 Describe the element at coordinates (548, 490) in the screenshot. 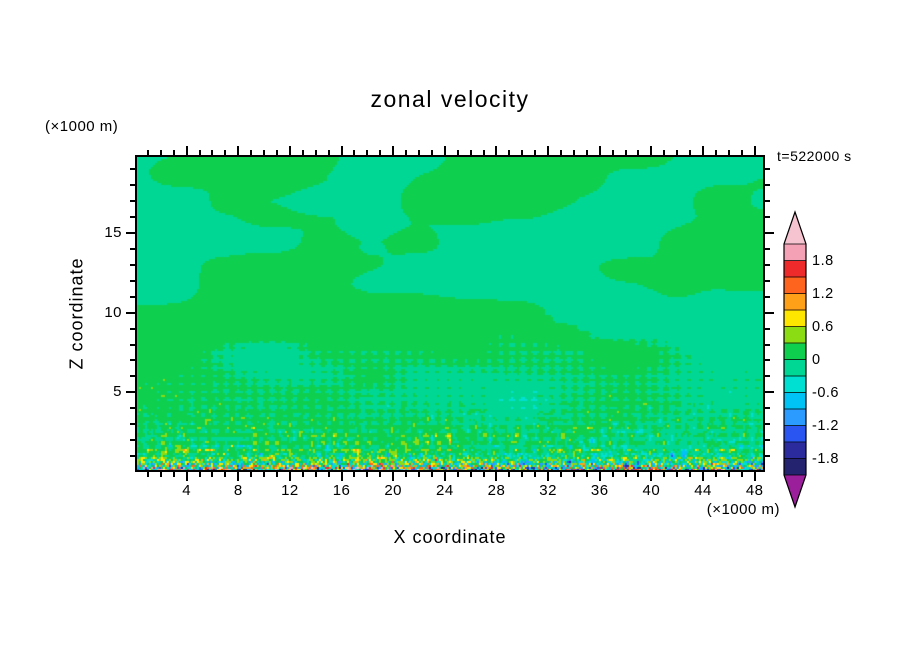

I see `x-tick-label: 32` at that location.